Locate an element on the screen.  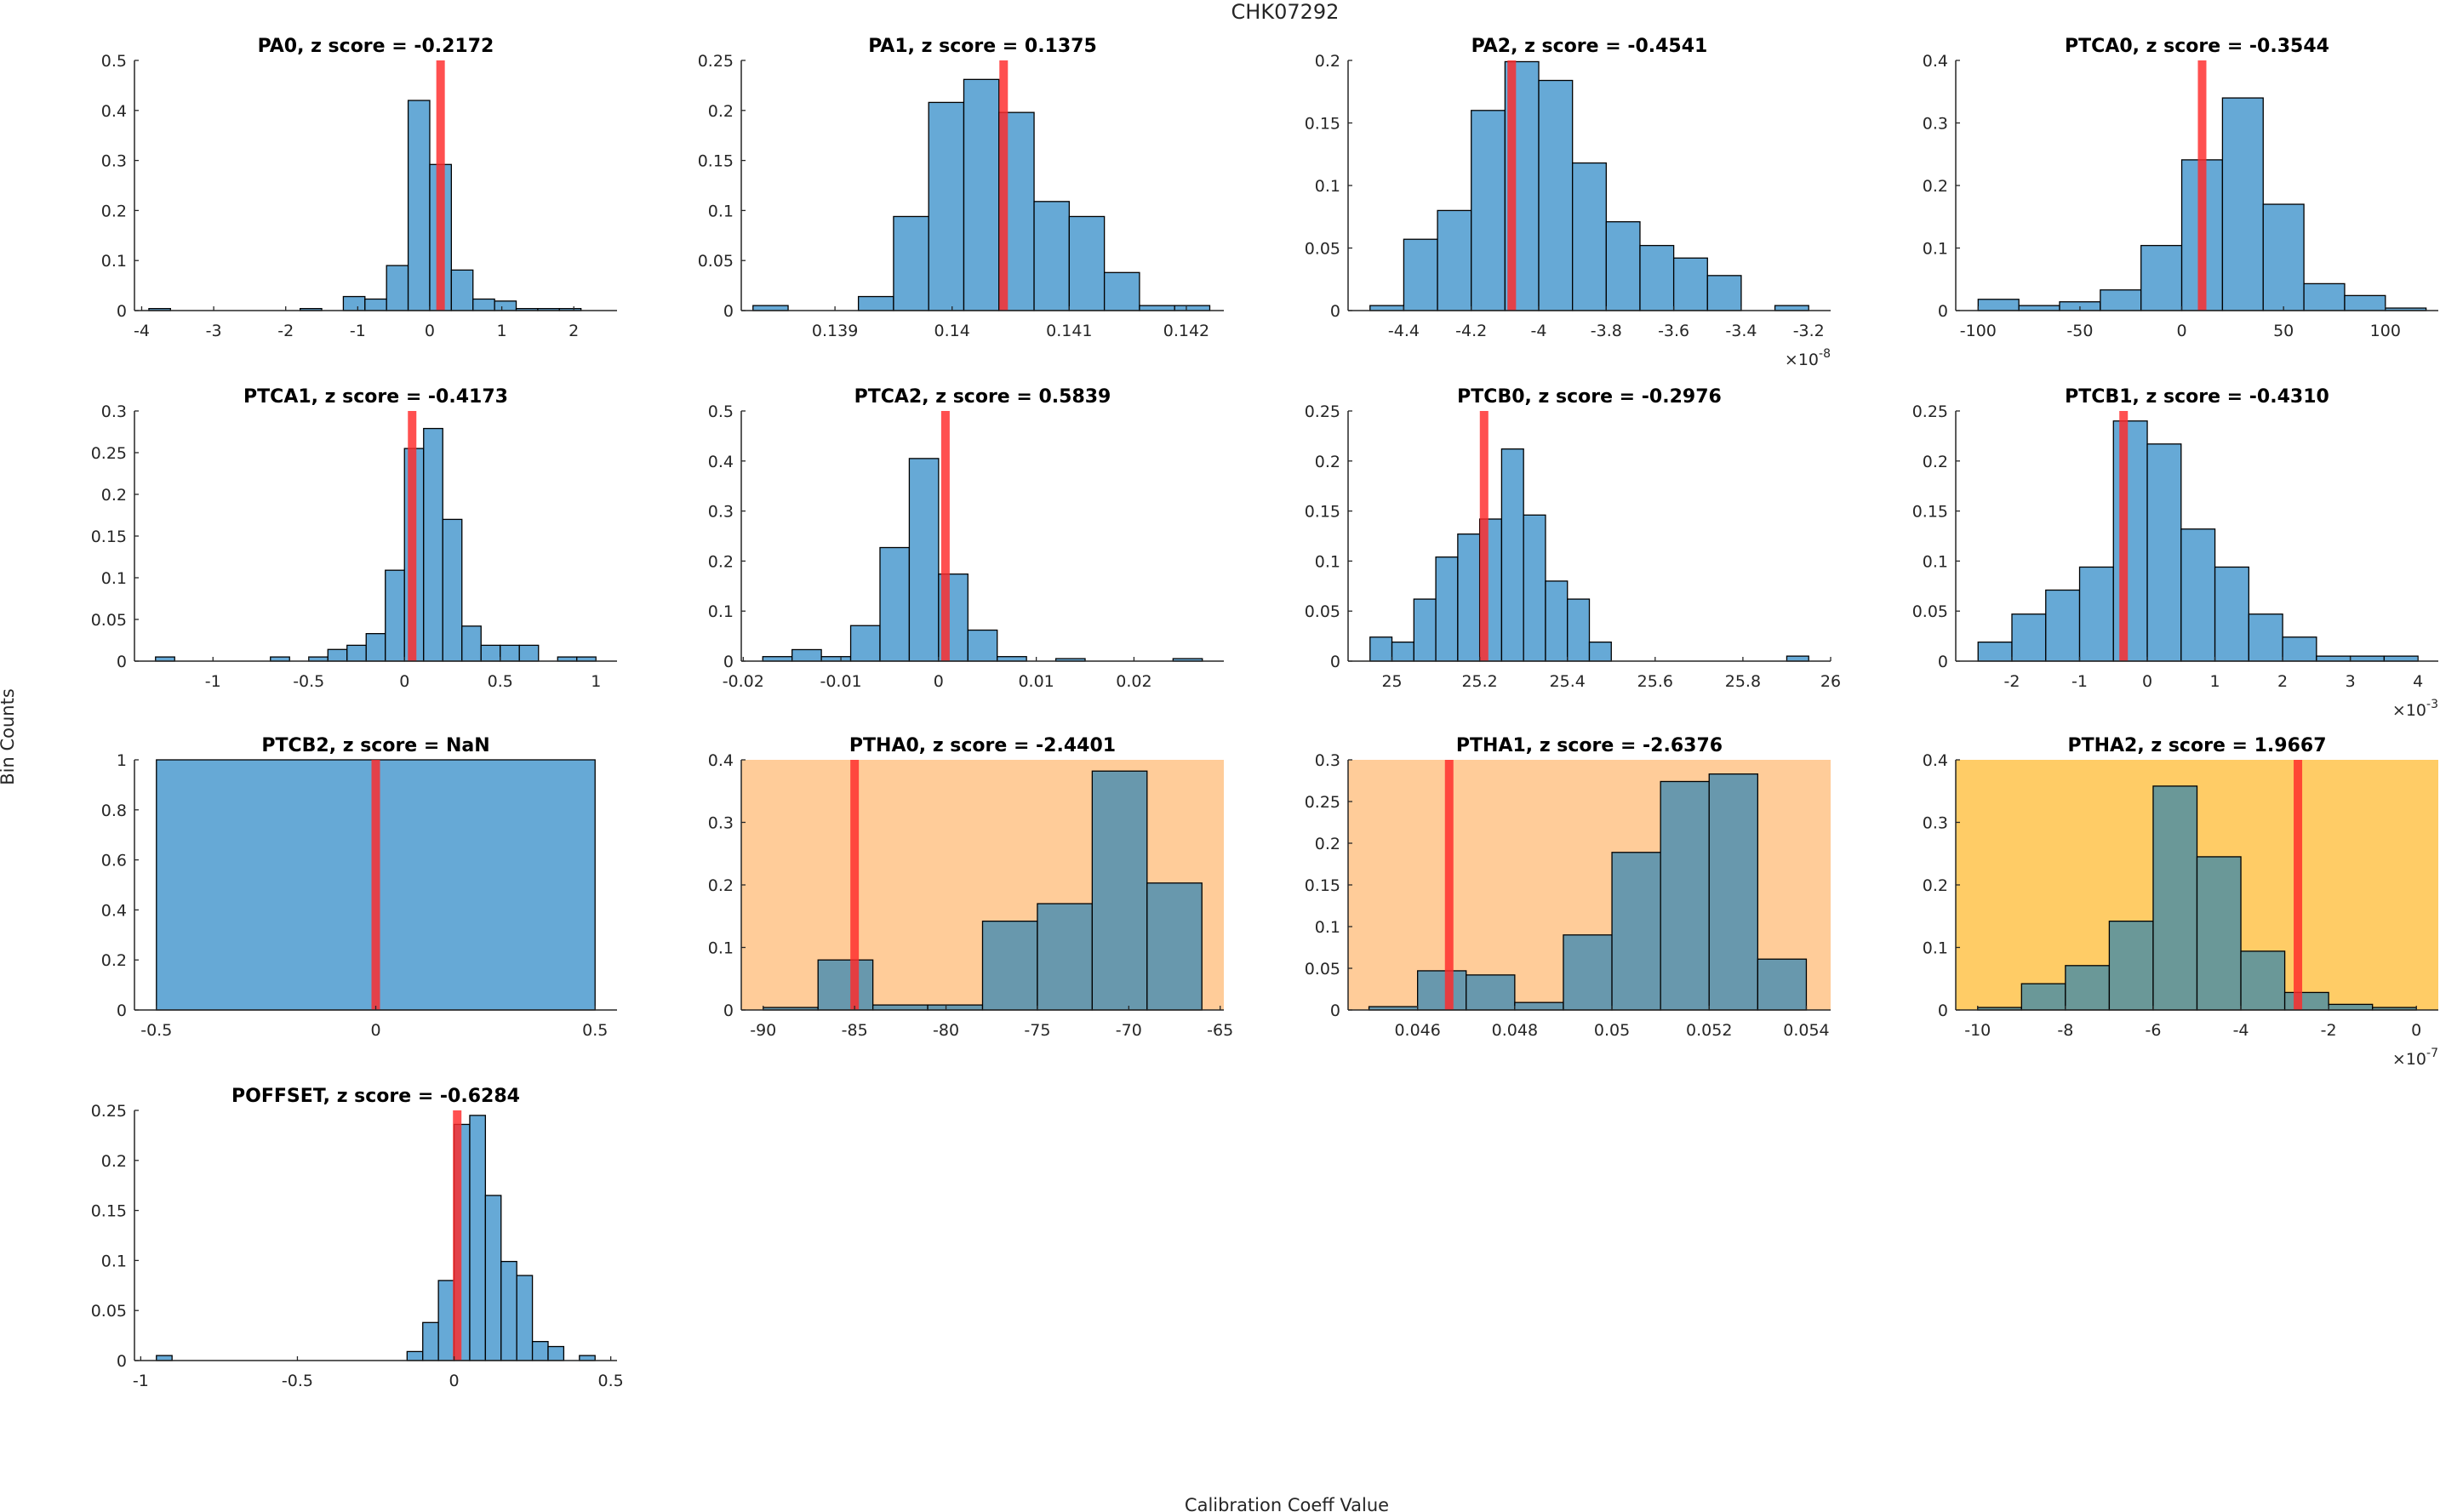
x-tick-label: -85 is located at coordinates (855, 1030).